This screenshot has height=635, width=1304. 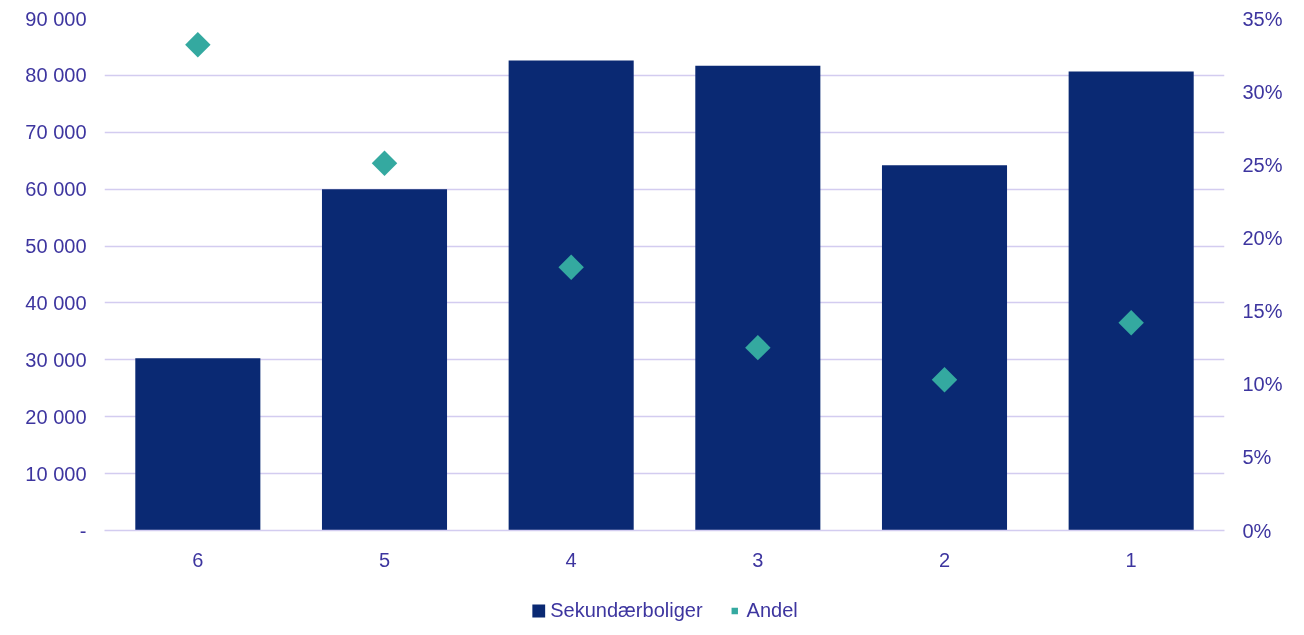 What do you see at coordinates (772, 610) in the screenshot?
I see `legend-label: Andel` at bounding box center [772, 610].